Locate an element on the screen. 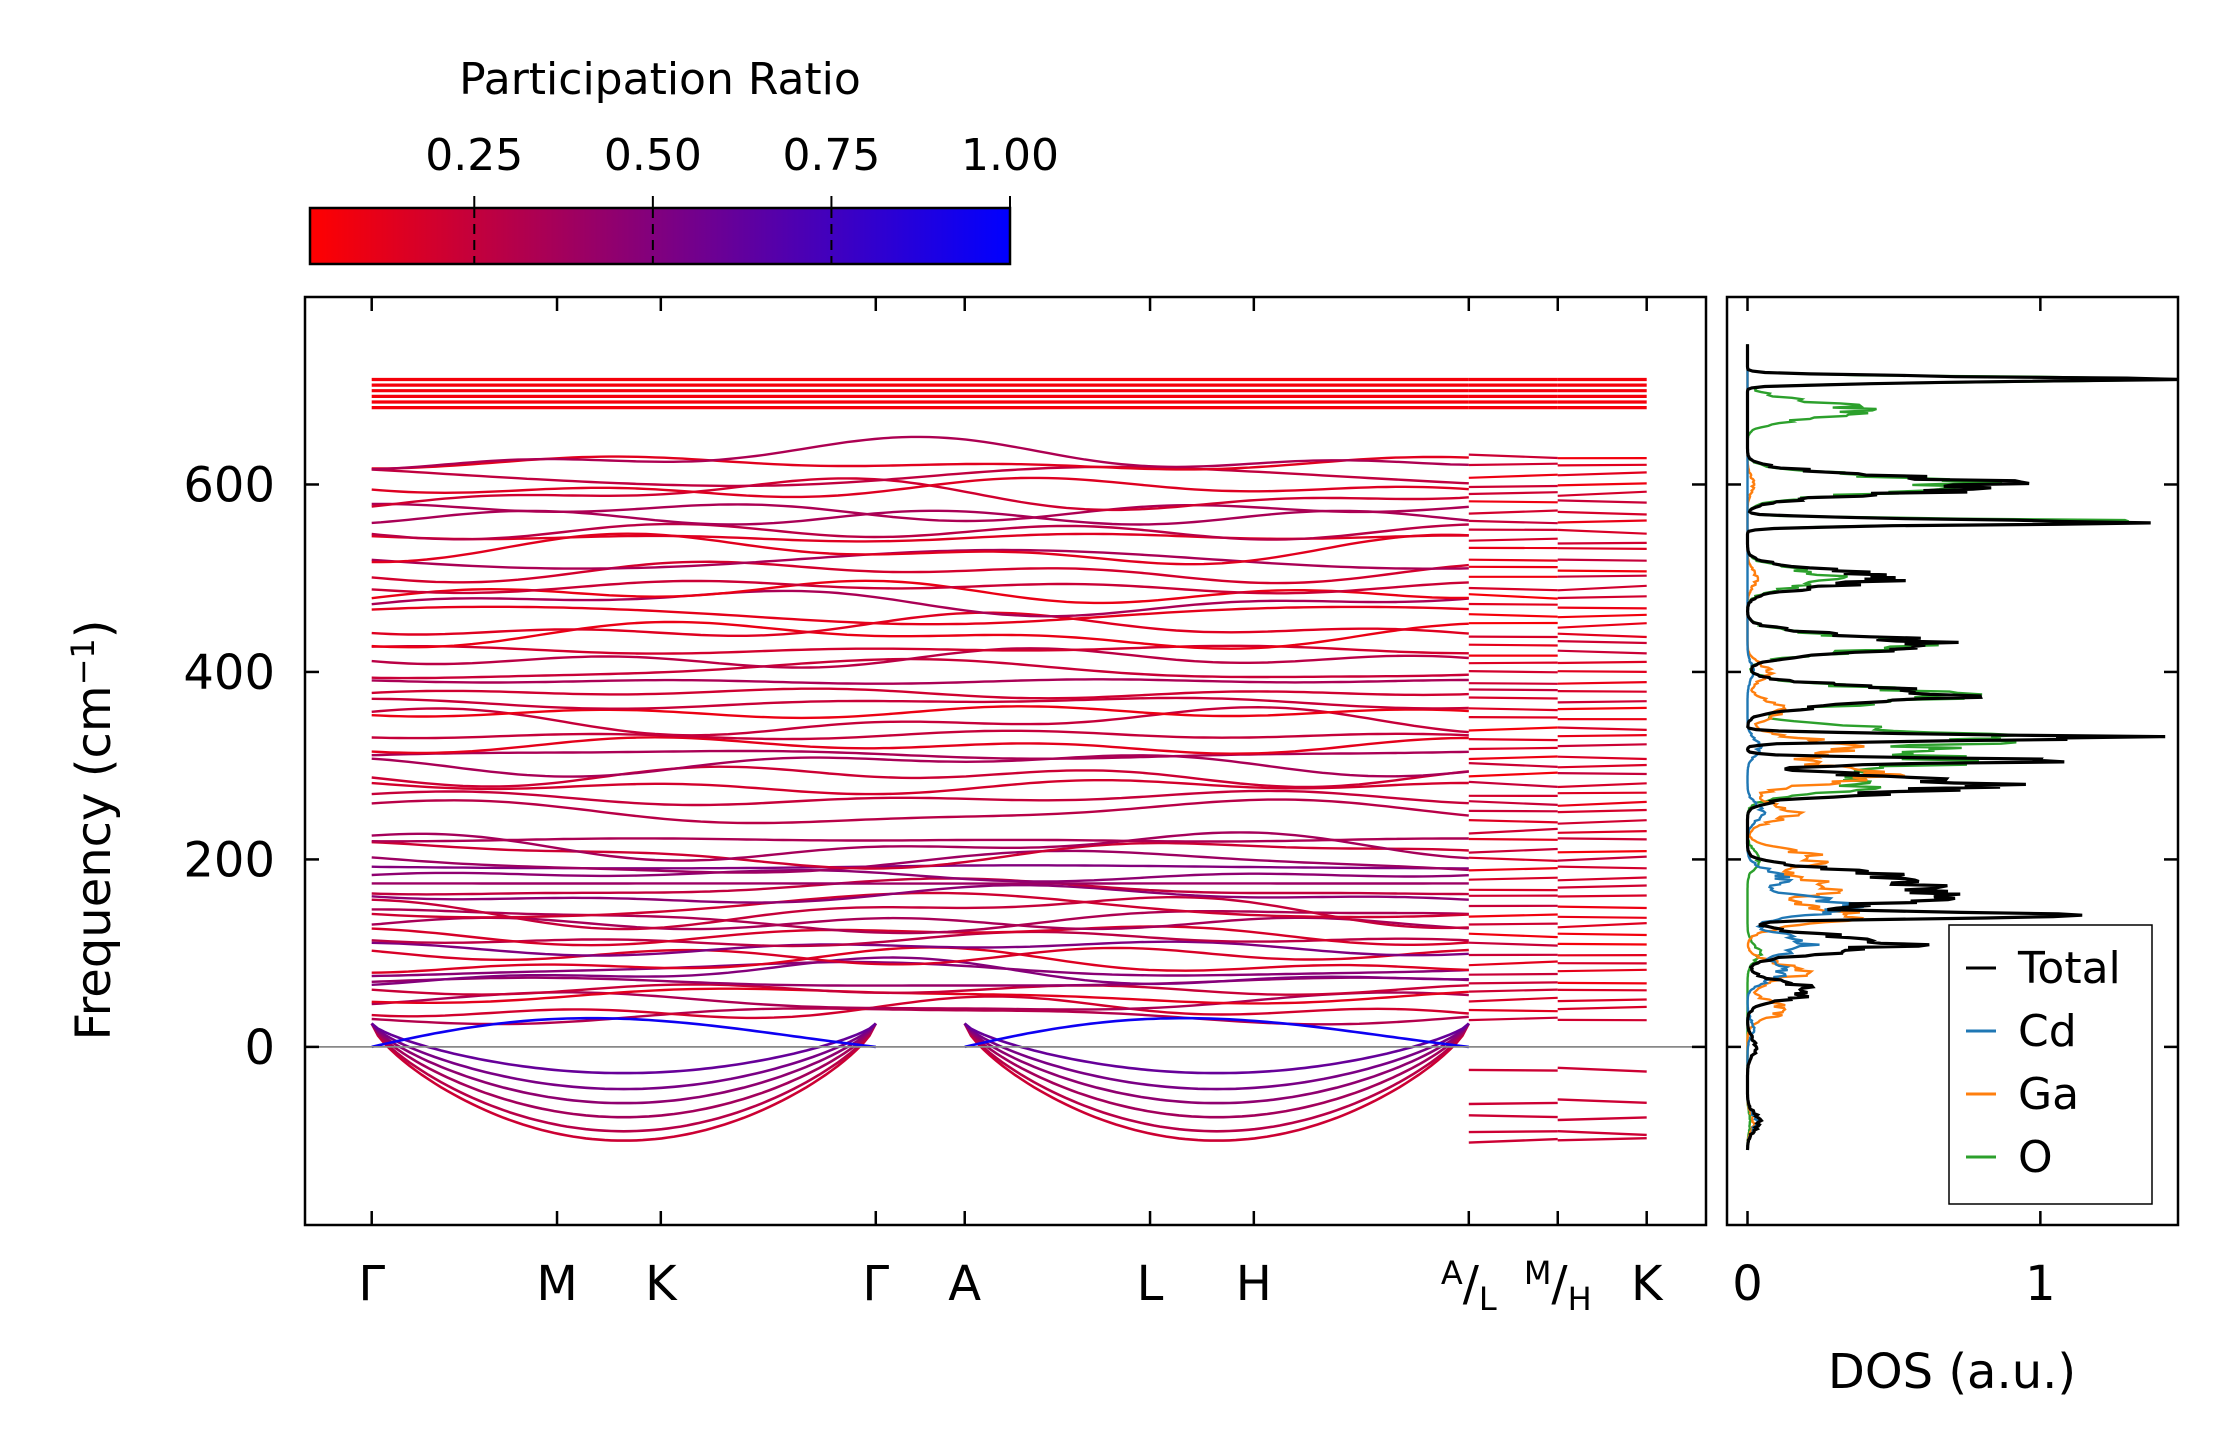 The height and width of the screenshot is (1455, 2222). legend-label: Total is located at coordinates (2069, 968).